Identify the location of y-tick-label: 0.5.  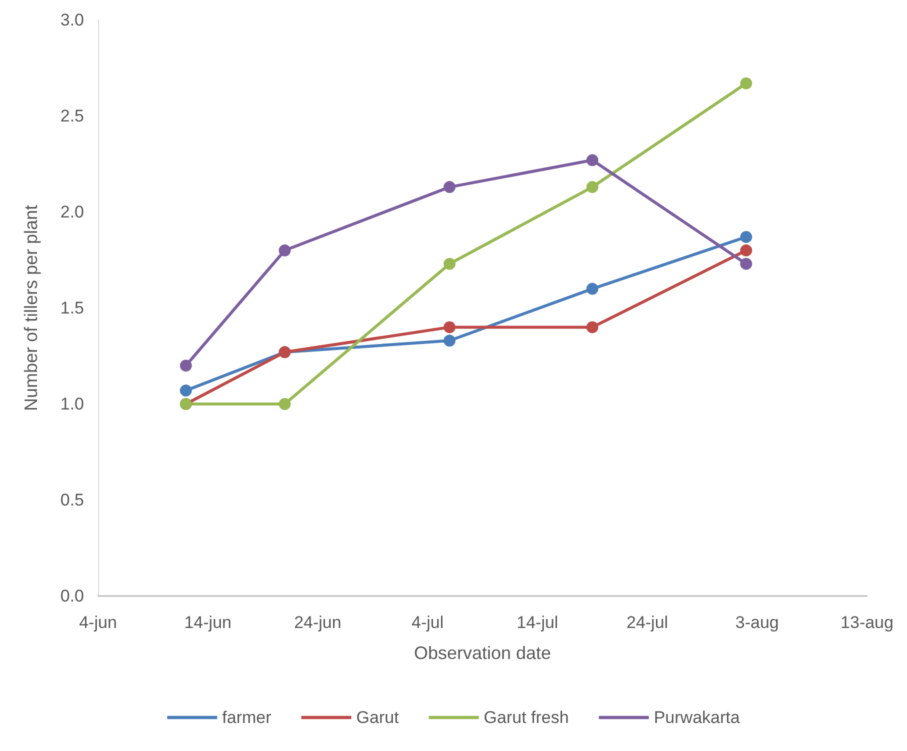
(72, 500).